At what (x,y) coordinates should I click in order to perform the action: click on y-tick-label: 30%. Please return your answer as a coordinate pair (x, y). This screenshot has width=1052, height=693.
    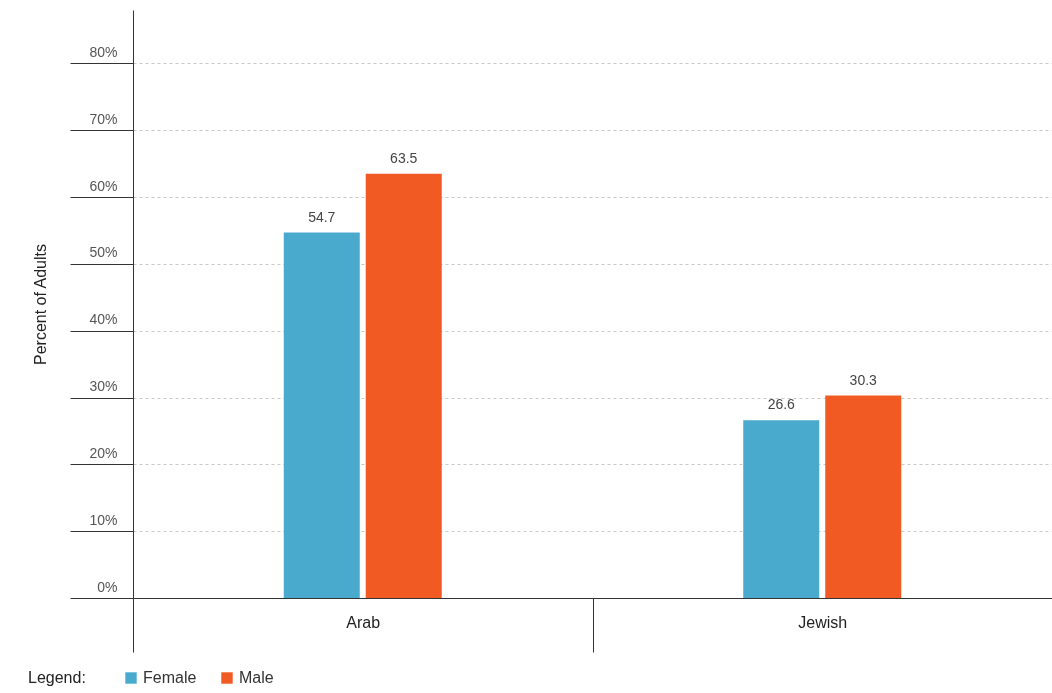
    Looking at the image, I should click on (103, 386).